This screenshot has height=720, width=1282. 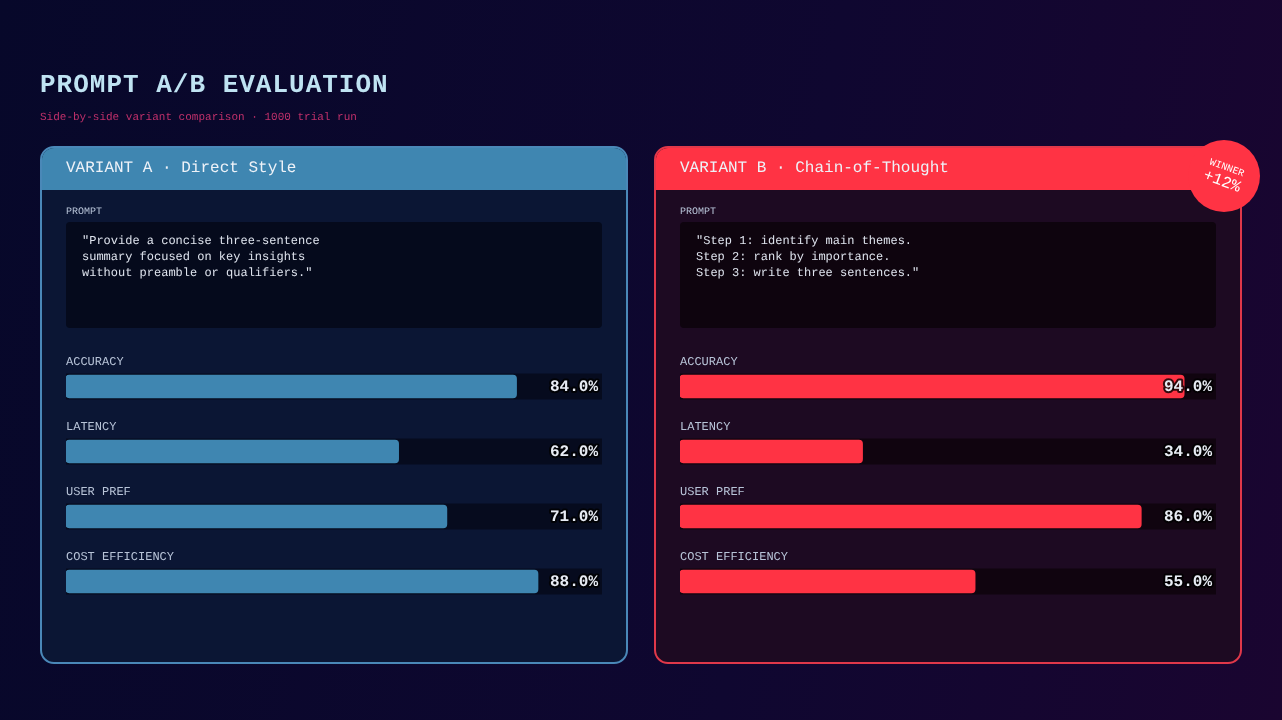 I want to click on data-label: 86.0%, so click(x=1188, y=517).